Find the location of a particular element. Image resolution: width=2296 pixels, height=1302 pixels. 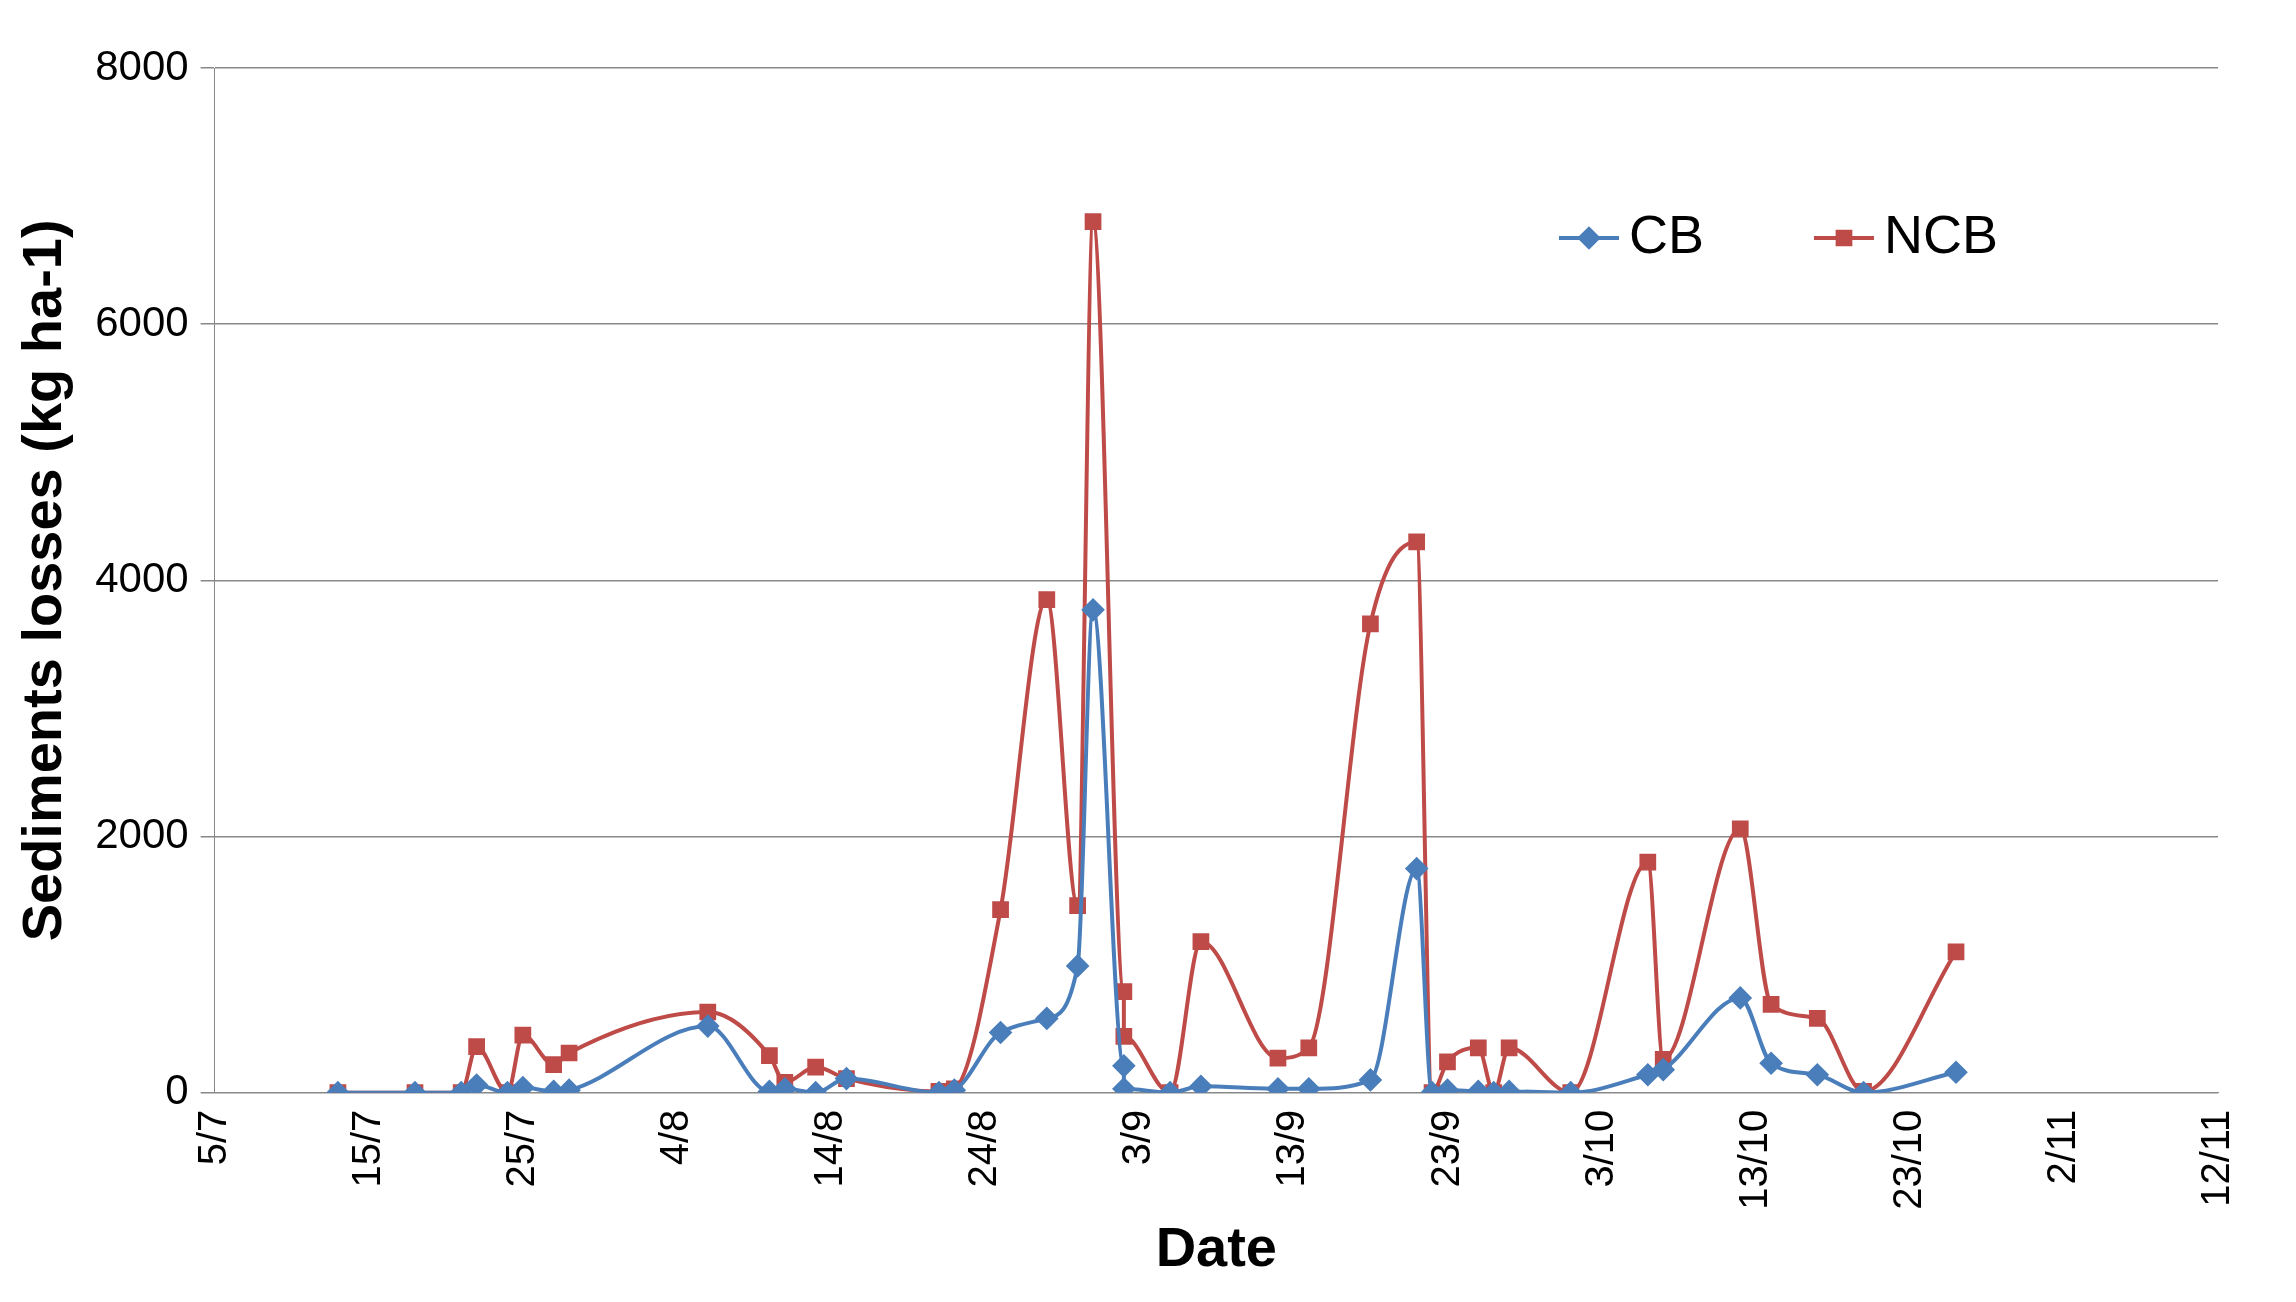

y-axis-title: Sediments losses (kg ha-1) is located at coordinates (42, 580).